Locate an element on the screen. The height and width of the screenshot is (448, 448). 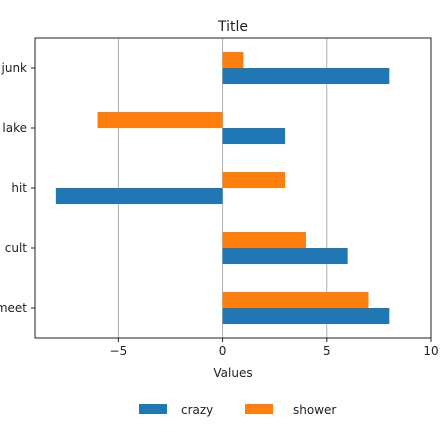
x-axis-label: Values is located at coordinates (232, 373).